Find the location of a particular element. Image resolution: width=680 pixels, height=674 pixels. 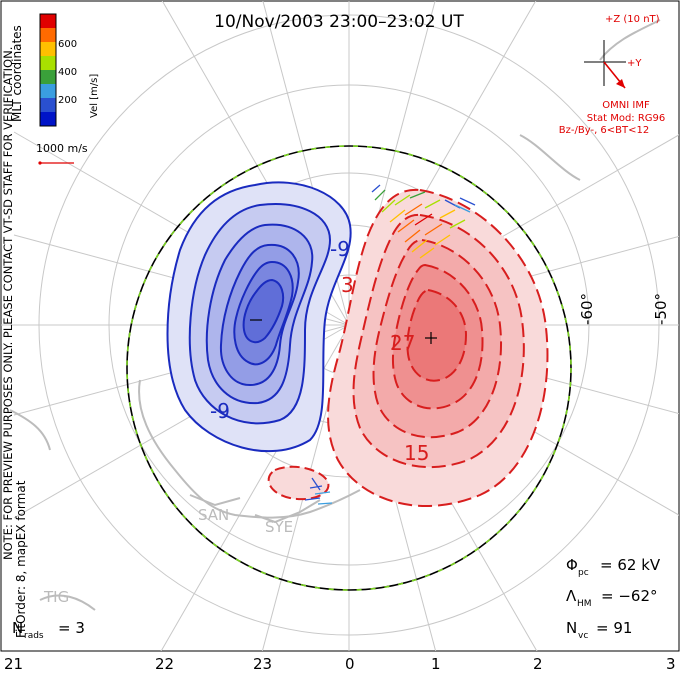

colorbar-tick-400: 400 is located at coordinates (67, 72).